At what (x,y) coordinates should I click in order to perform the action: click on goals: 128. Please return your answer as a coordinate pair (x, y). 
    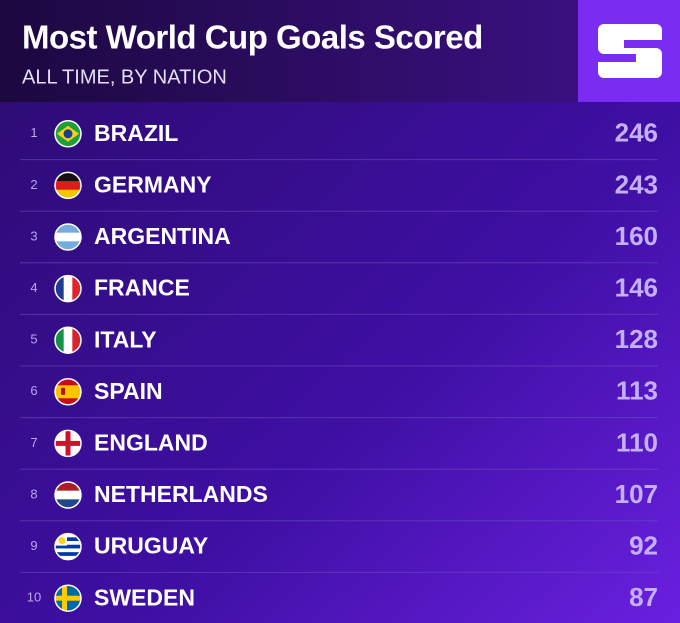
    Looking at the image, I should click on (636, 339).